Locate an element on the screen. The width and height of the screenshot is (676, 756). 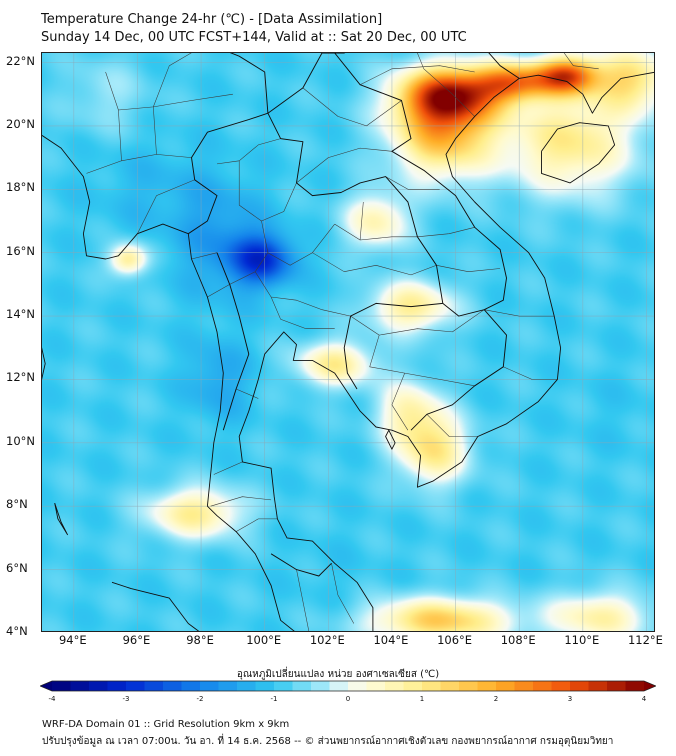
colorbar-tick-label: 1 is located at coordinates (422, 699).